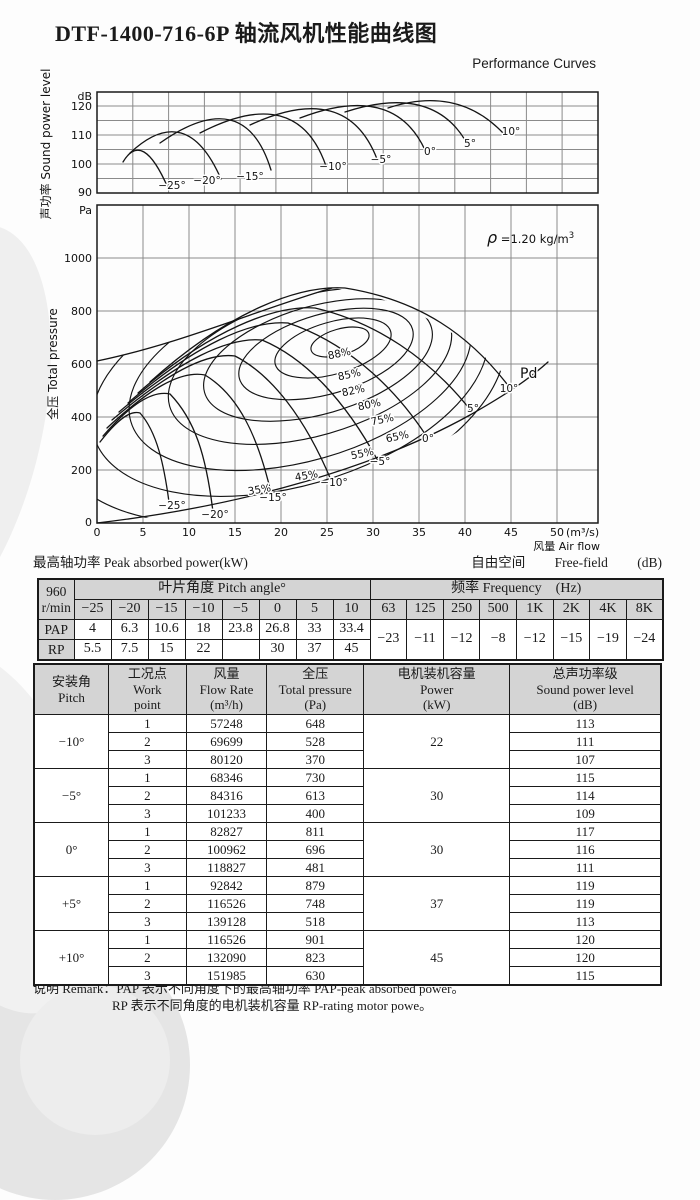 The width and height of the screenshot is (700, 1200). What do you see at coordinates (608, 640) in the screenshot?
I see `frequency-correction: −19` at bounding box center [608, 640].